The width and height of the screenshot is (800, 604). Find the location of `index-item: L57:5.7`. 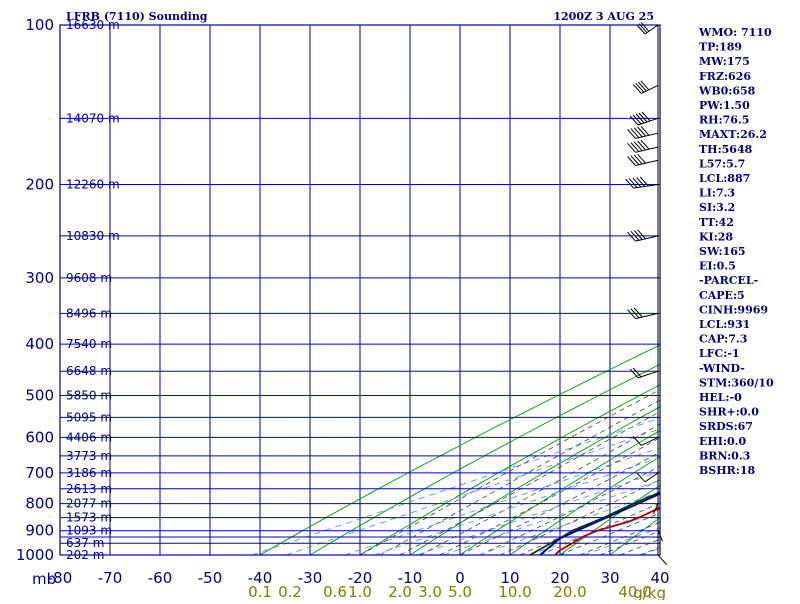

index-item: L57:5.7 is located at coordinates (722, 163).